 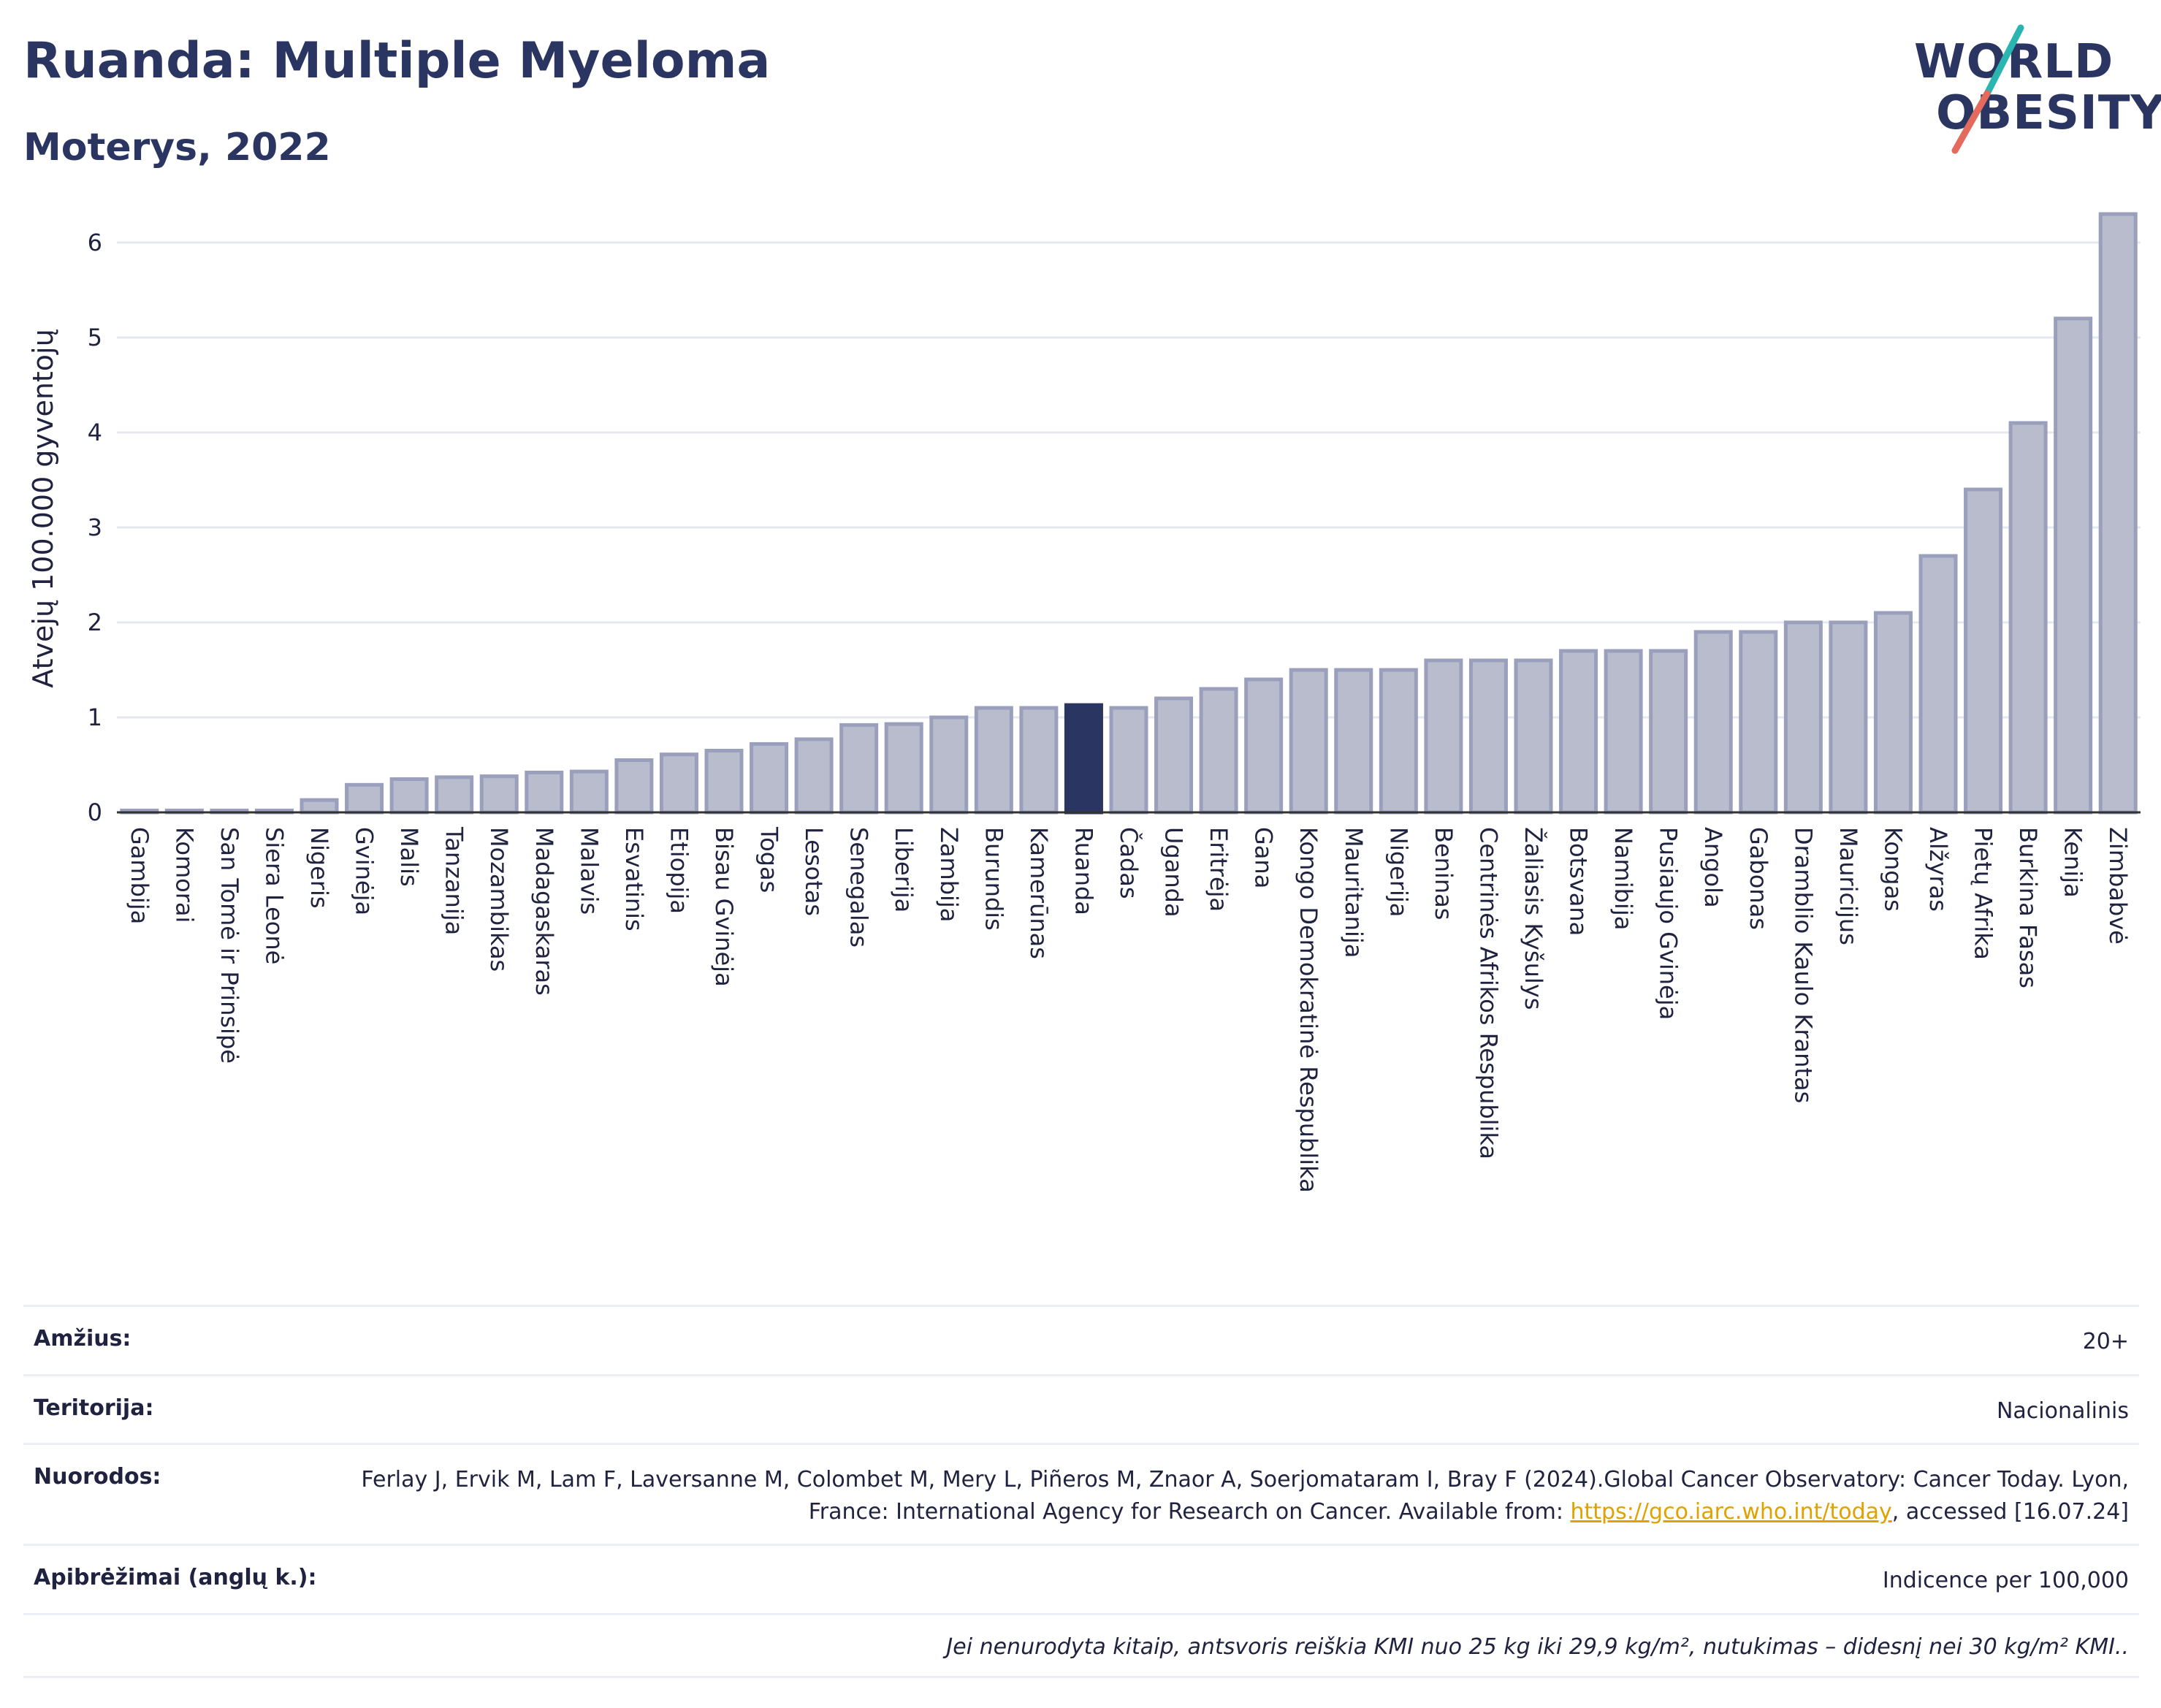 What do you see at coordinates (1083, 871) in the screenshot?
I see `x-tick-label: Ruanda` at bounding box center [1083, 871].